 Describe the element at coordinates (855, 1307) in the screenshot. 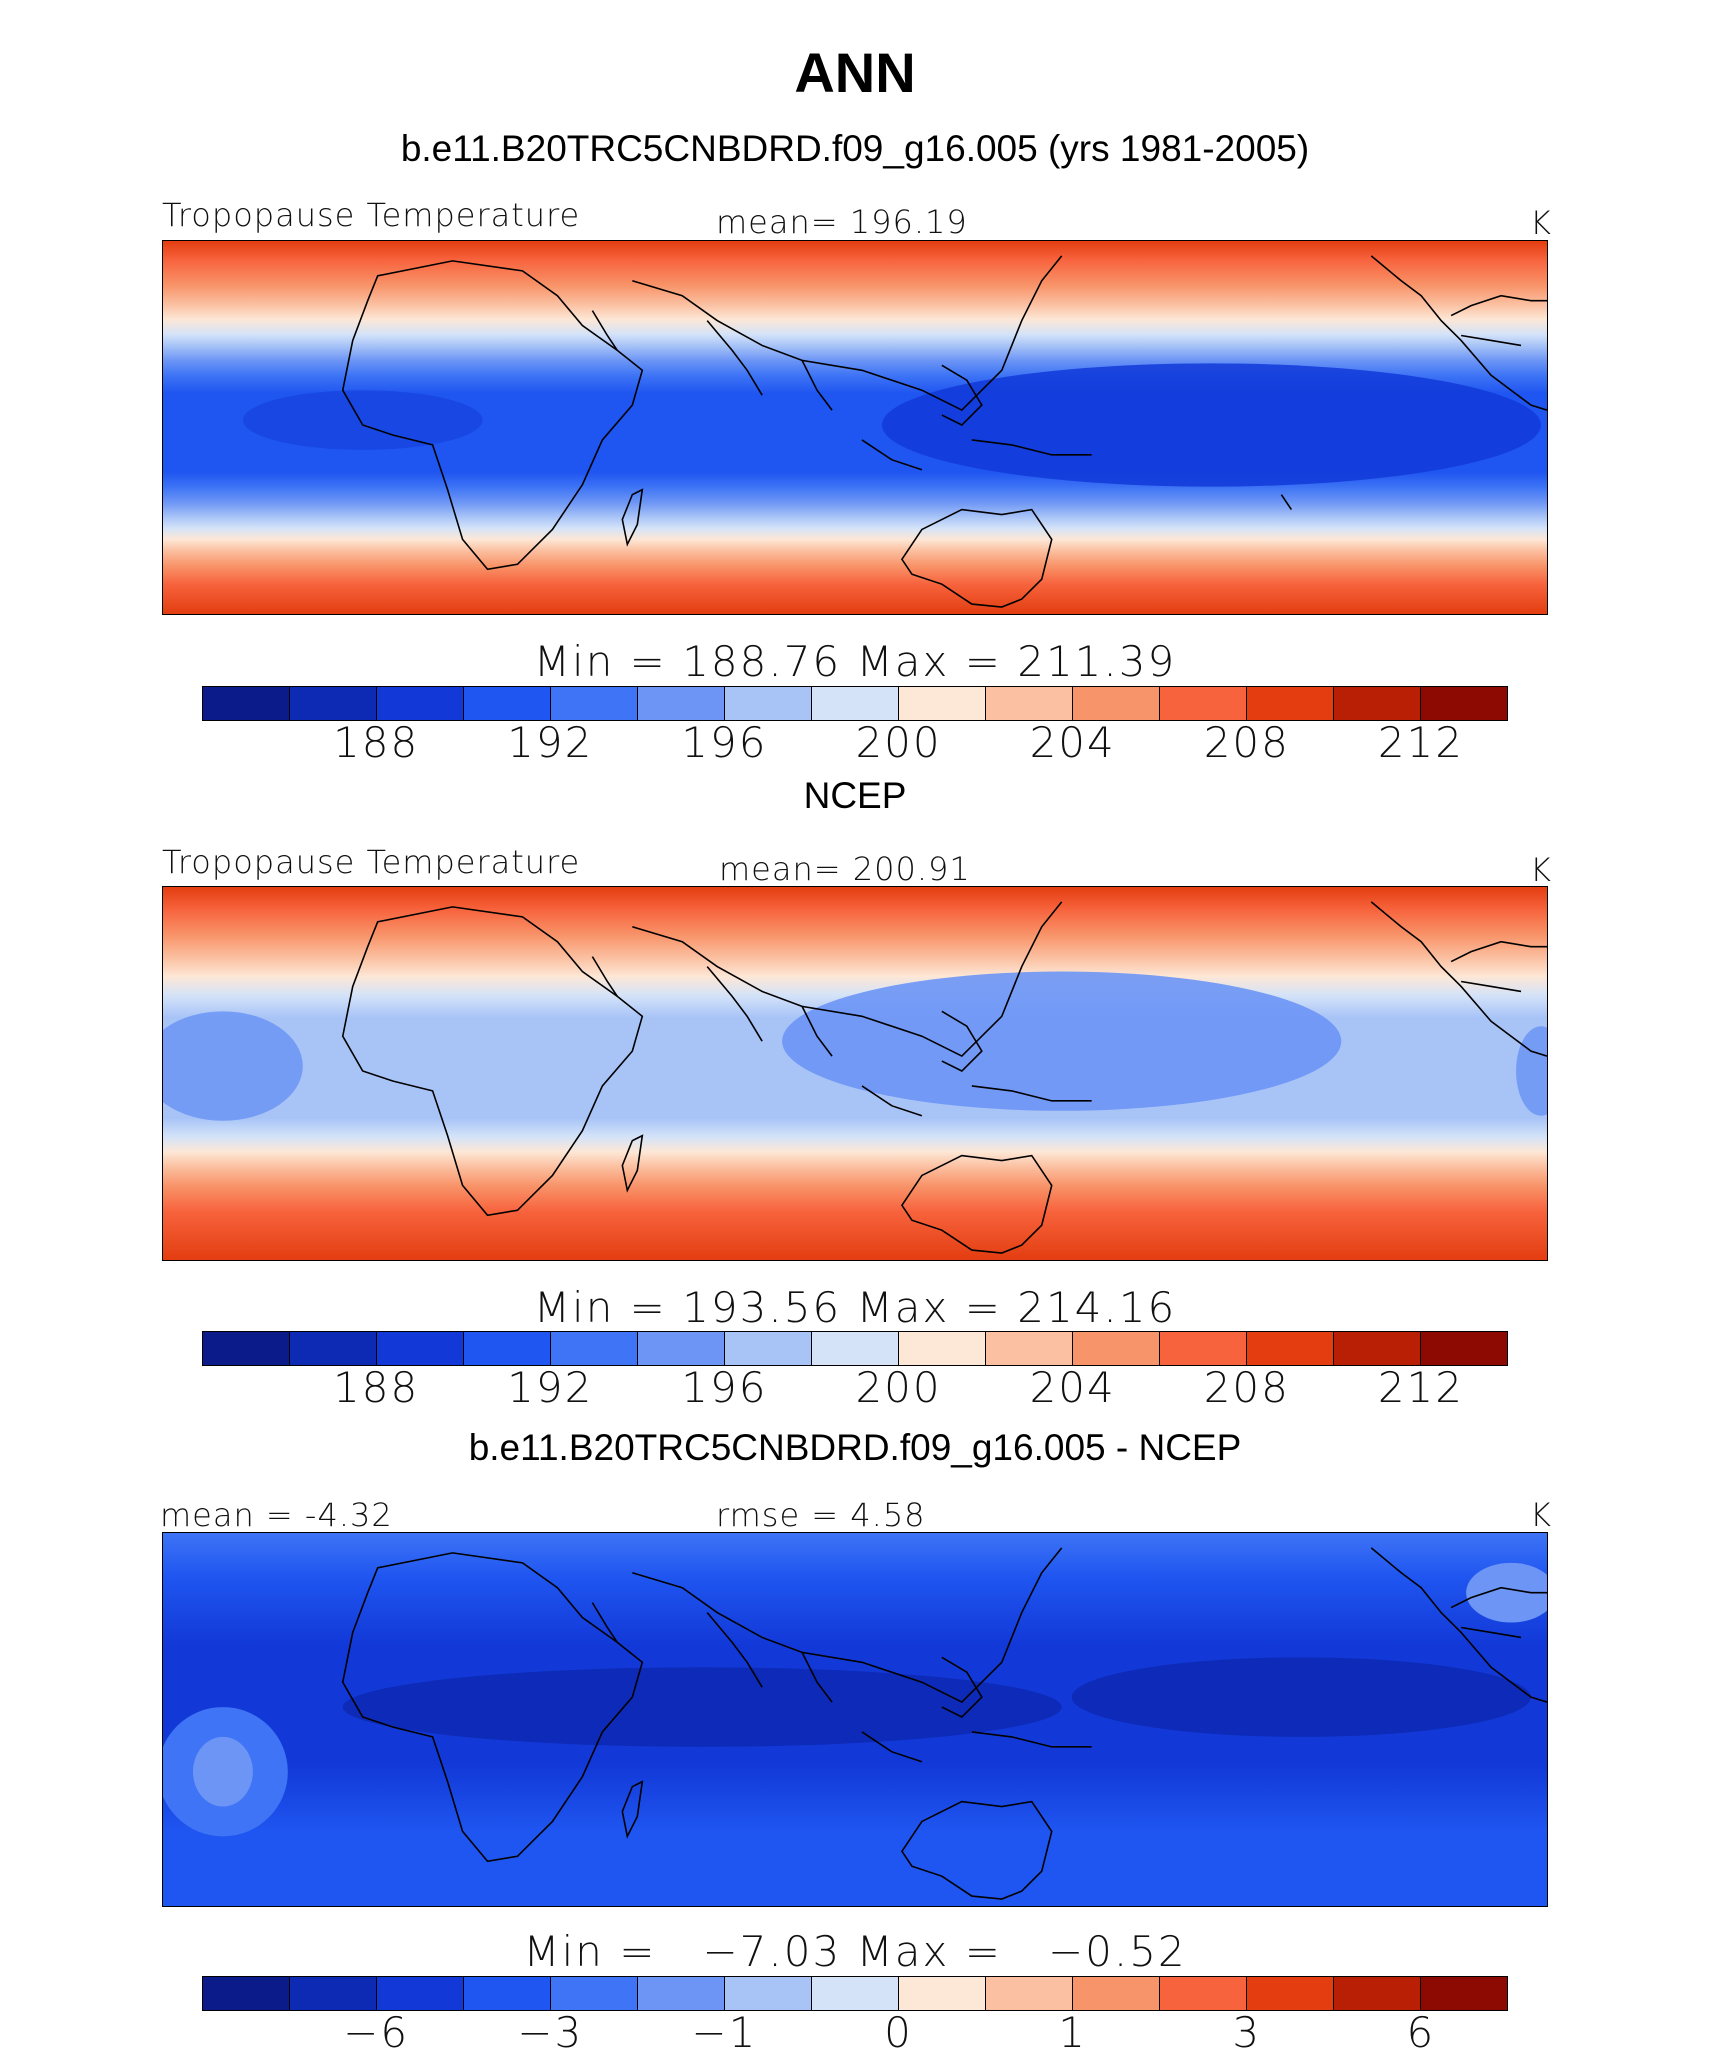

I see `panel-2-min-max-label: Min = 193.56 Max = 214.16` at that location.